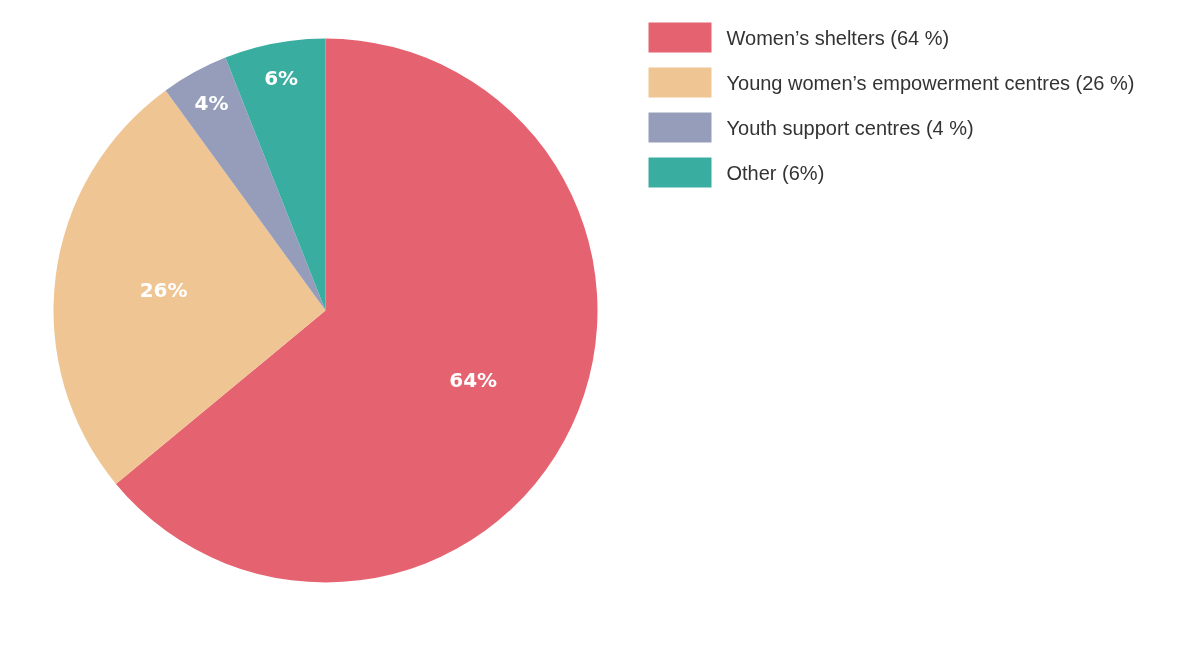 The image size is (1204, 661). What do you see at coordinates (163, 290) in the screenshot?
I see `data-label: 26%` at bounding box center [163, 290].